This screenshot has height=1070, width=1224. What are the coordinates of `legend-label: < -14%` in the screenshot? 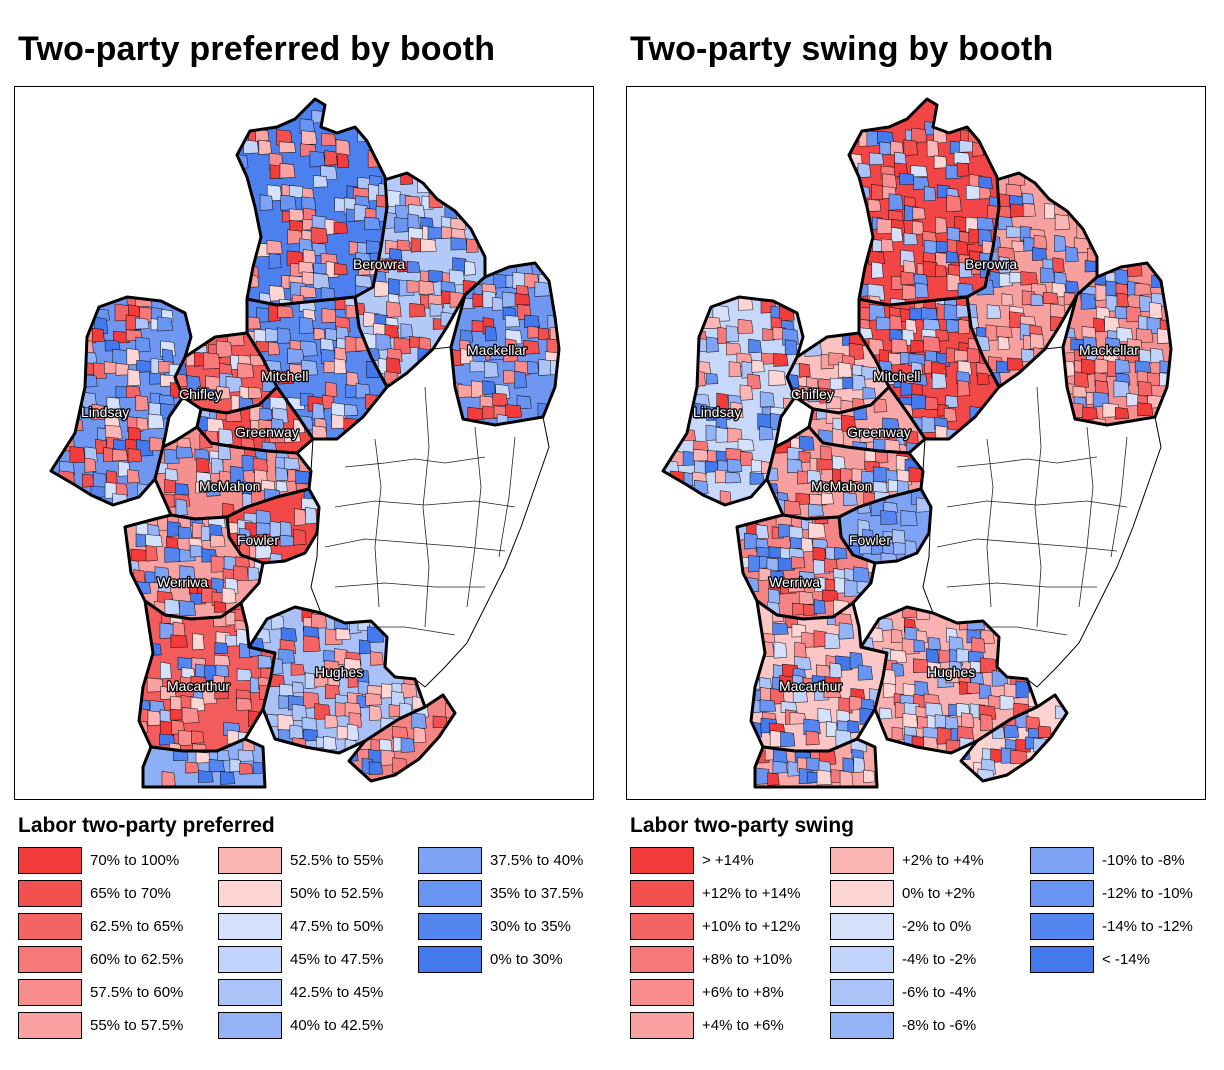 It's located at (1126, 959).